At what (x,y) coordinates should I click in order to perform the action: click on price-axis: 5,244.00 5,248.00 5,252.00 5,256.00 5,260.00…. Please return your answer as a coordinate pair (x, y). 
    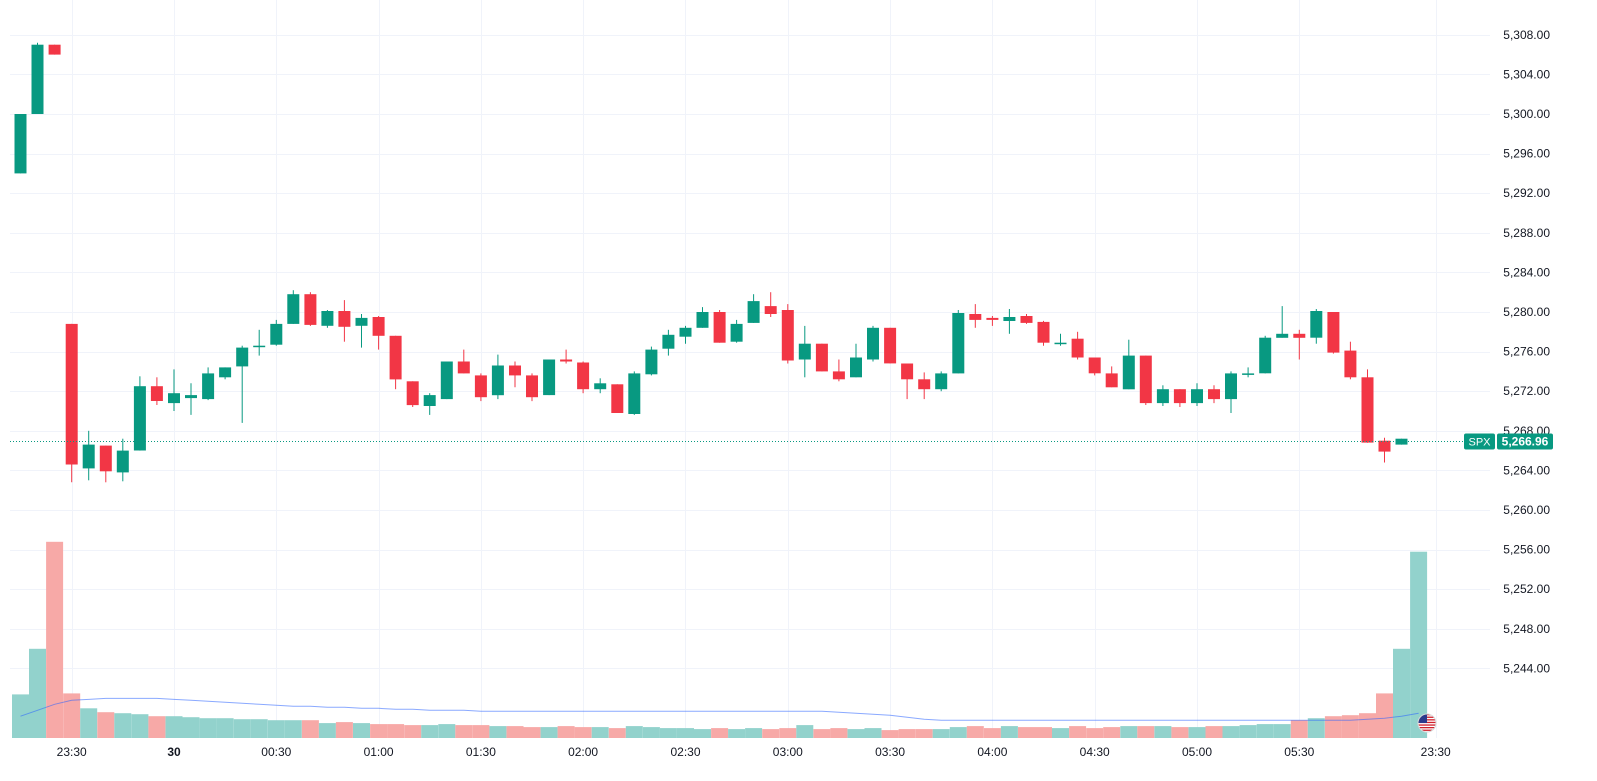
    Looking at the image, I should click on (1526, 352).